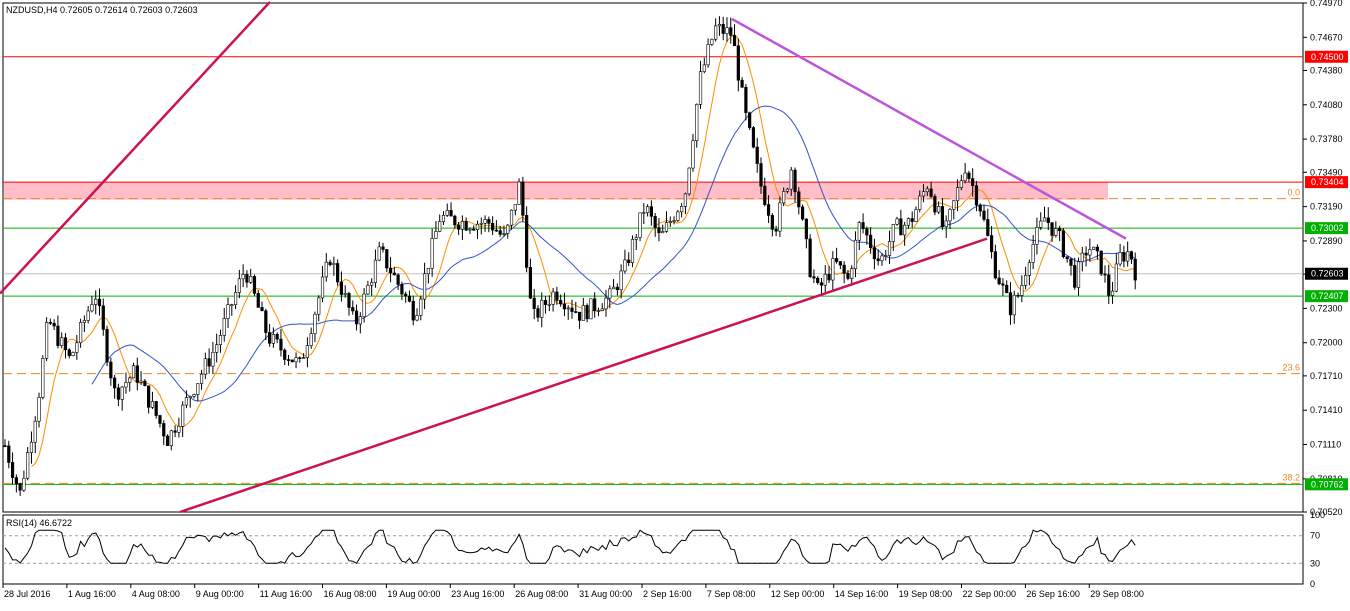 Image resolution: width=1350 pixels, height=611 pixels. What do you see at coordinates (1327, 484) in the screenshot?
I see `level-label: 0.70762` at bounding box center [1327, 484].